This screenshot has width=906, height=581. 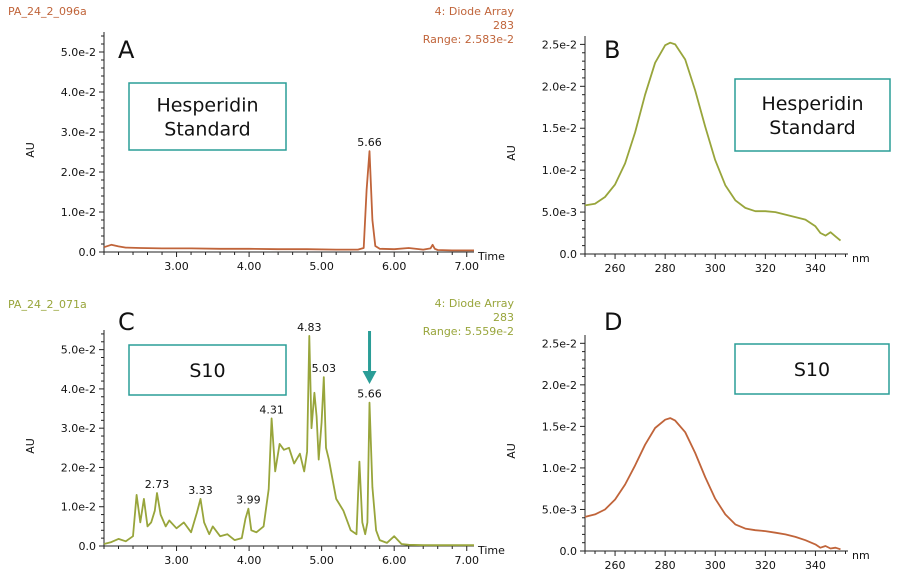 What do you see at coordinates (309, 327) in the screenshot?
I see `peak-label: 4.83` at bounding box center [309, 327].